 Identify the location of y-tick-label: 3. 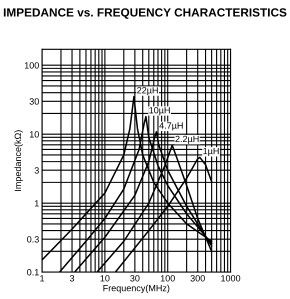
(36, 170).